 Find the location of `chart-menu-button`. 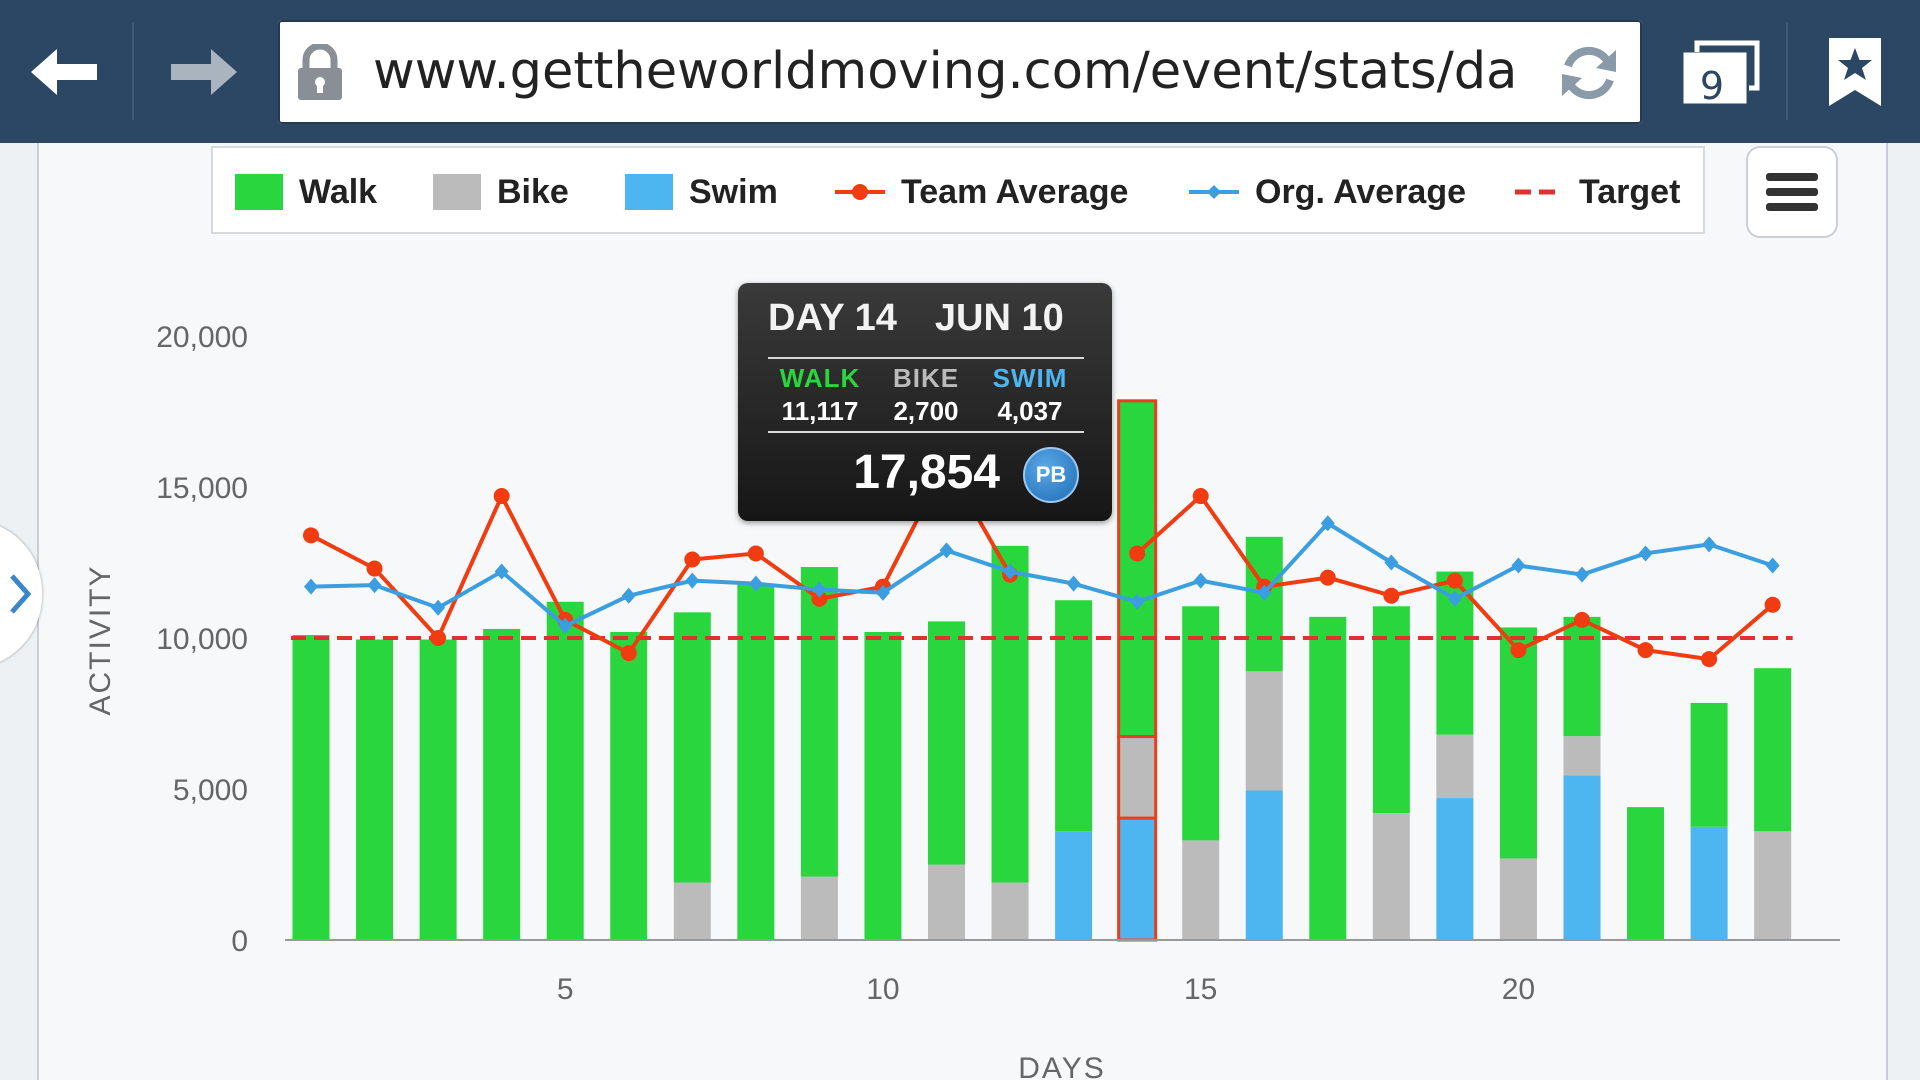

chart-menu-button is located at coordinates (1792, 192).